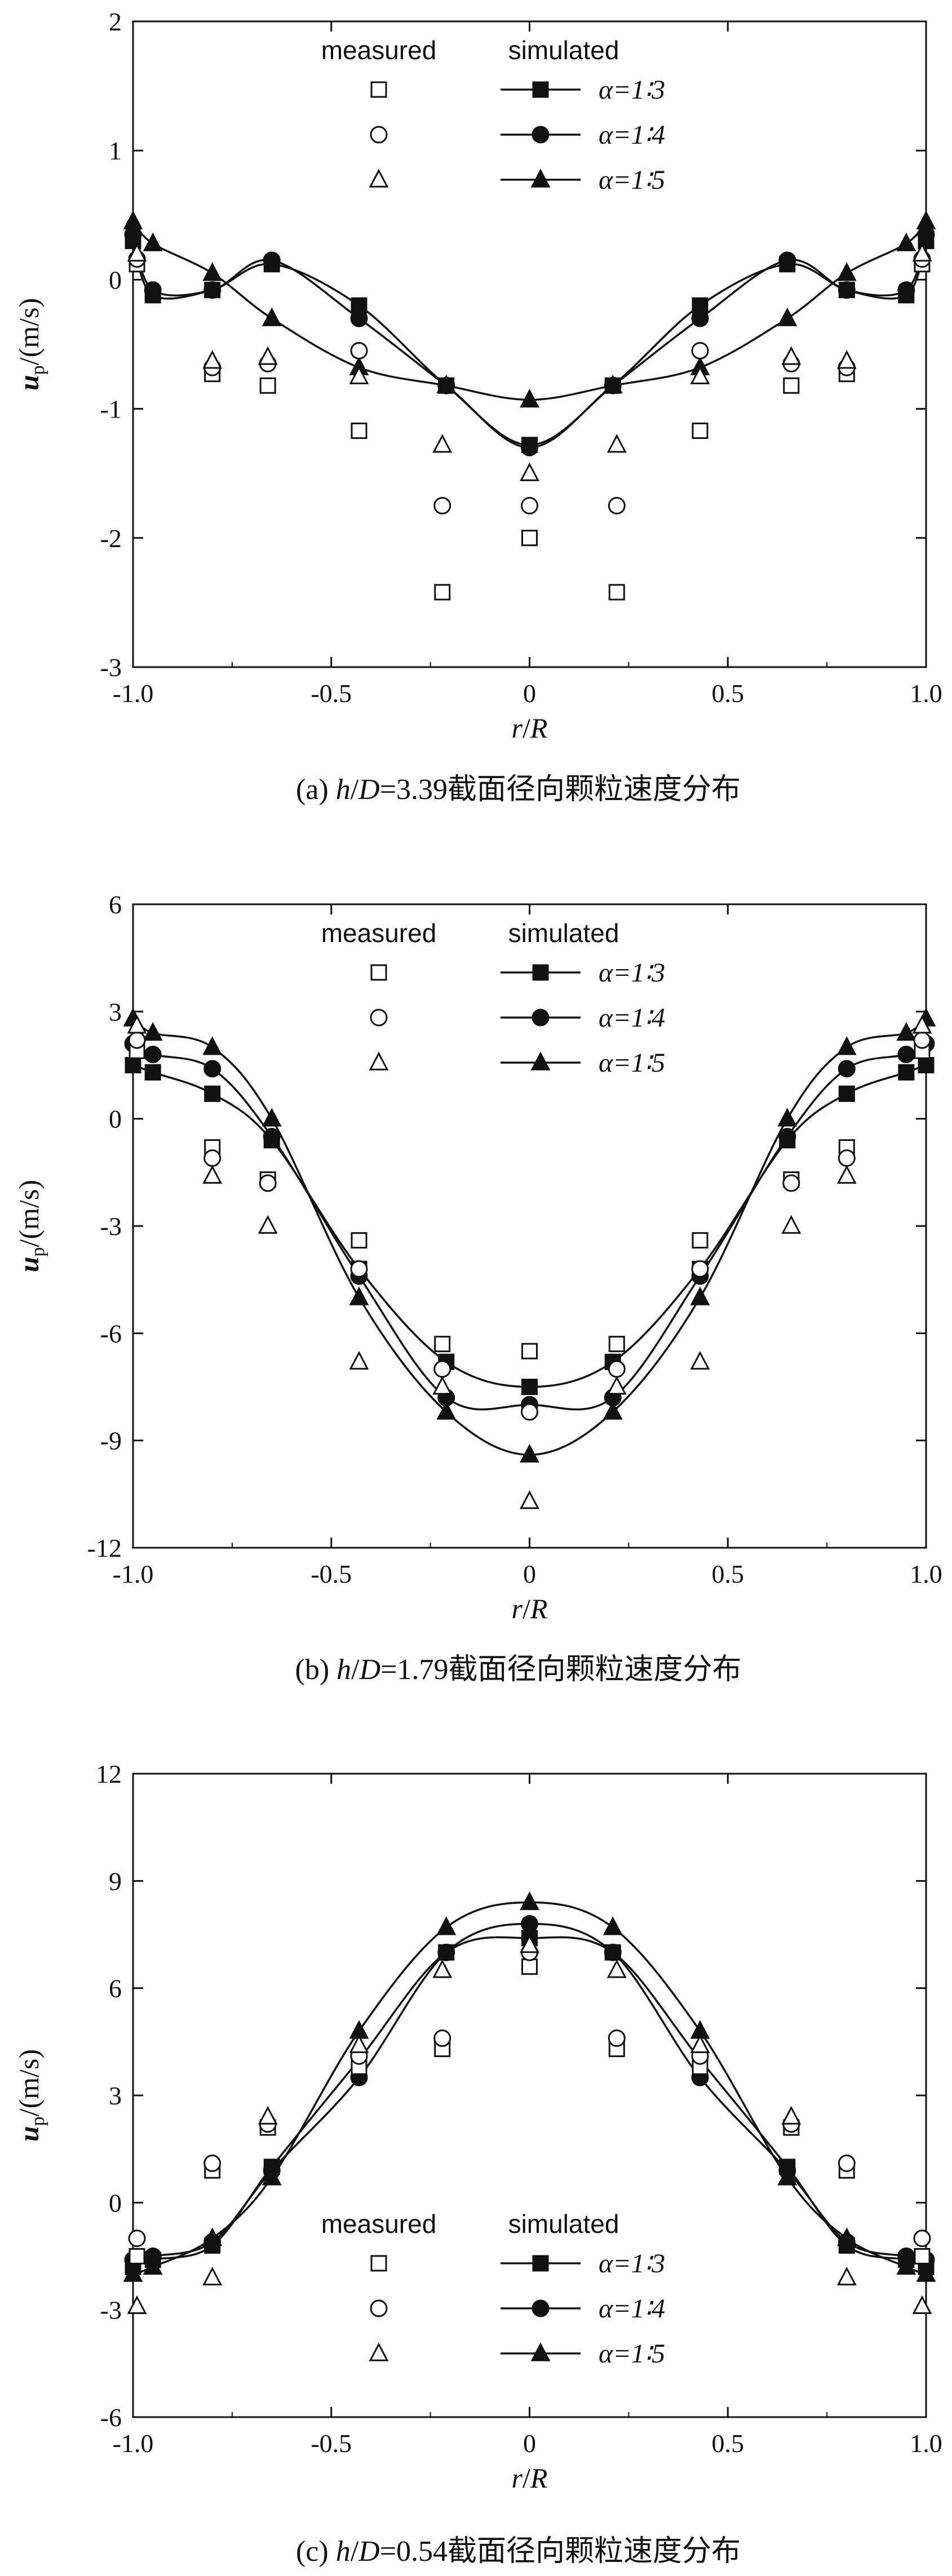 This screenshot has width=952, height=2576. What do you see at coordinates (104, 1548) in the screenshot?
I see `y-tick-label: -12` at bounding box center [104, 1548].